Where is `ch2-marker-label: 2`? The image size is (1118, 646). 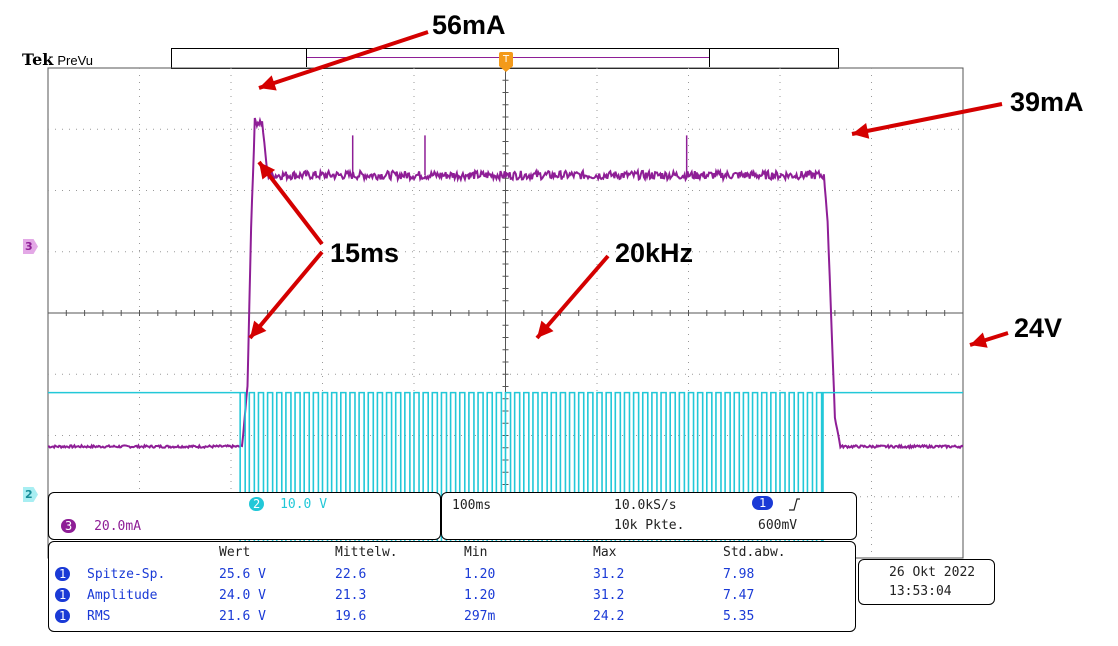 ch2-marker-label: 2 is located at coordinates (29, 494).